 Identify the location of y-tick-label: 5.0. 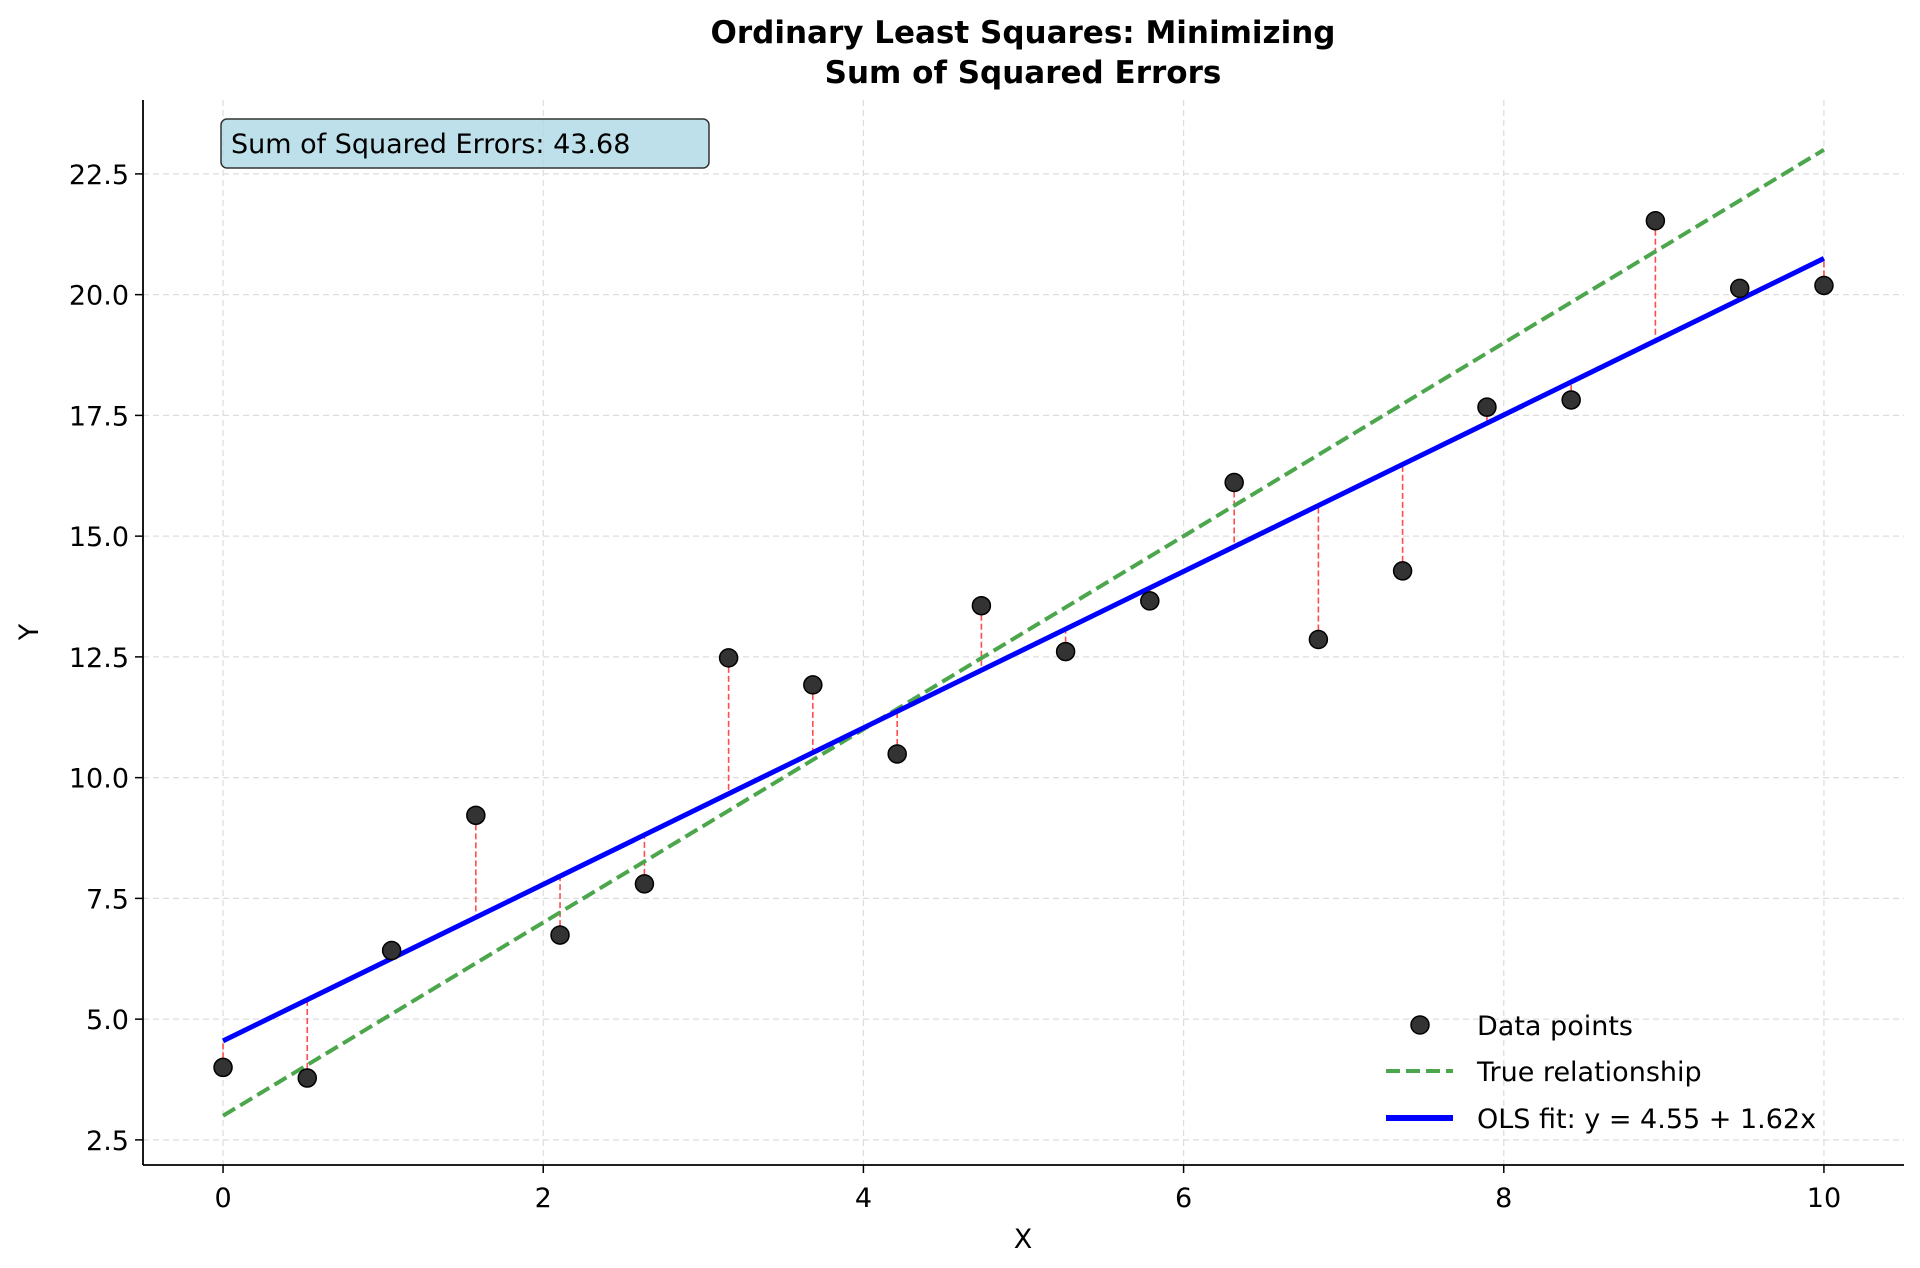
(107, 1020).